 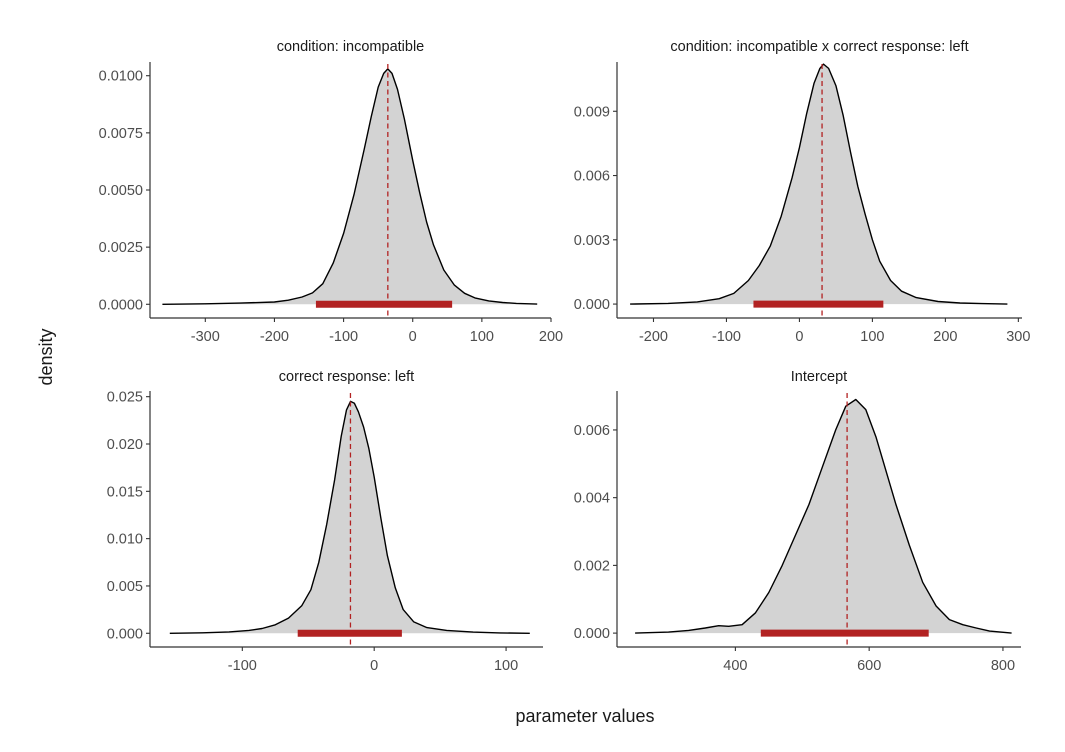 What do you see at coordinates (121, 134) in the screenshot?
I see `y-tick-label: 0.0075` at bounding box center [121, 134].